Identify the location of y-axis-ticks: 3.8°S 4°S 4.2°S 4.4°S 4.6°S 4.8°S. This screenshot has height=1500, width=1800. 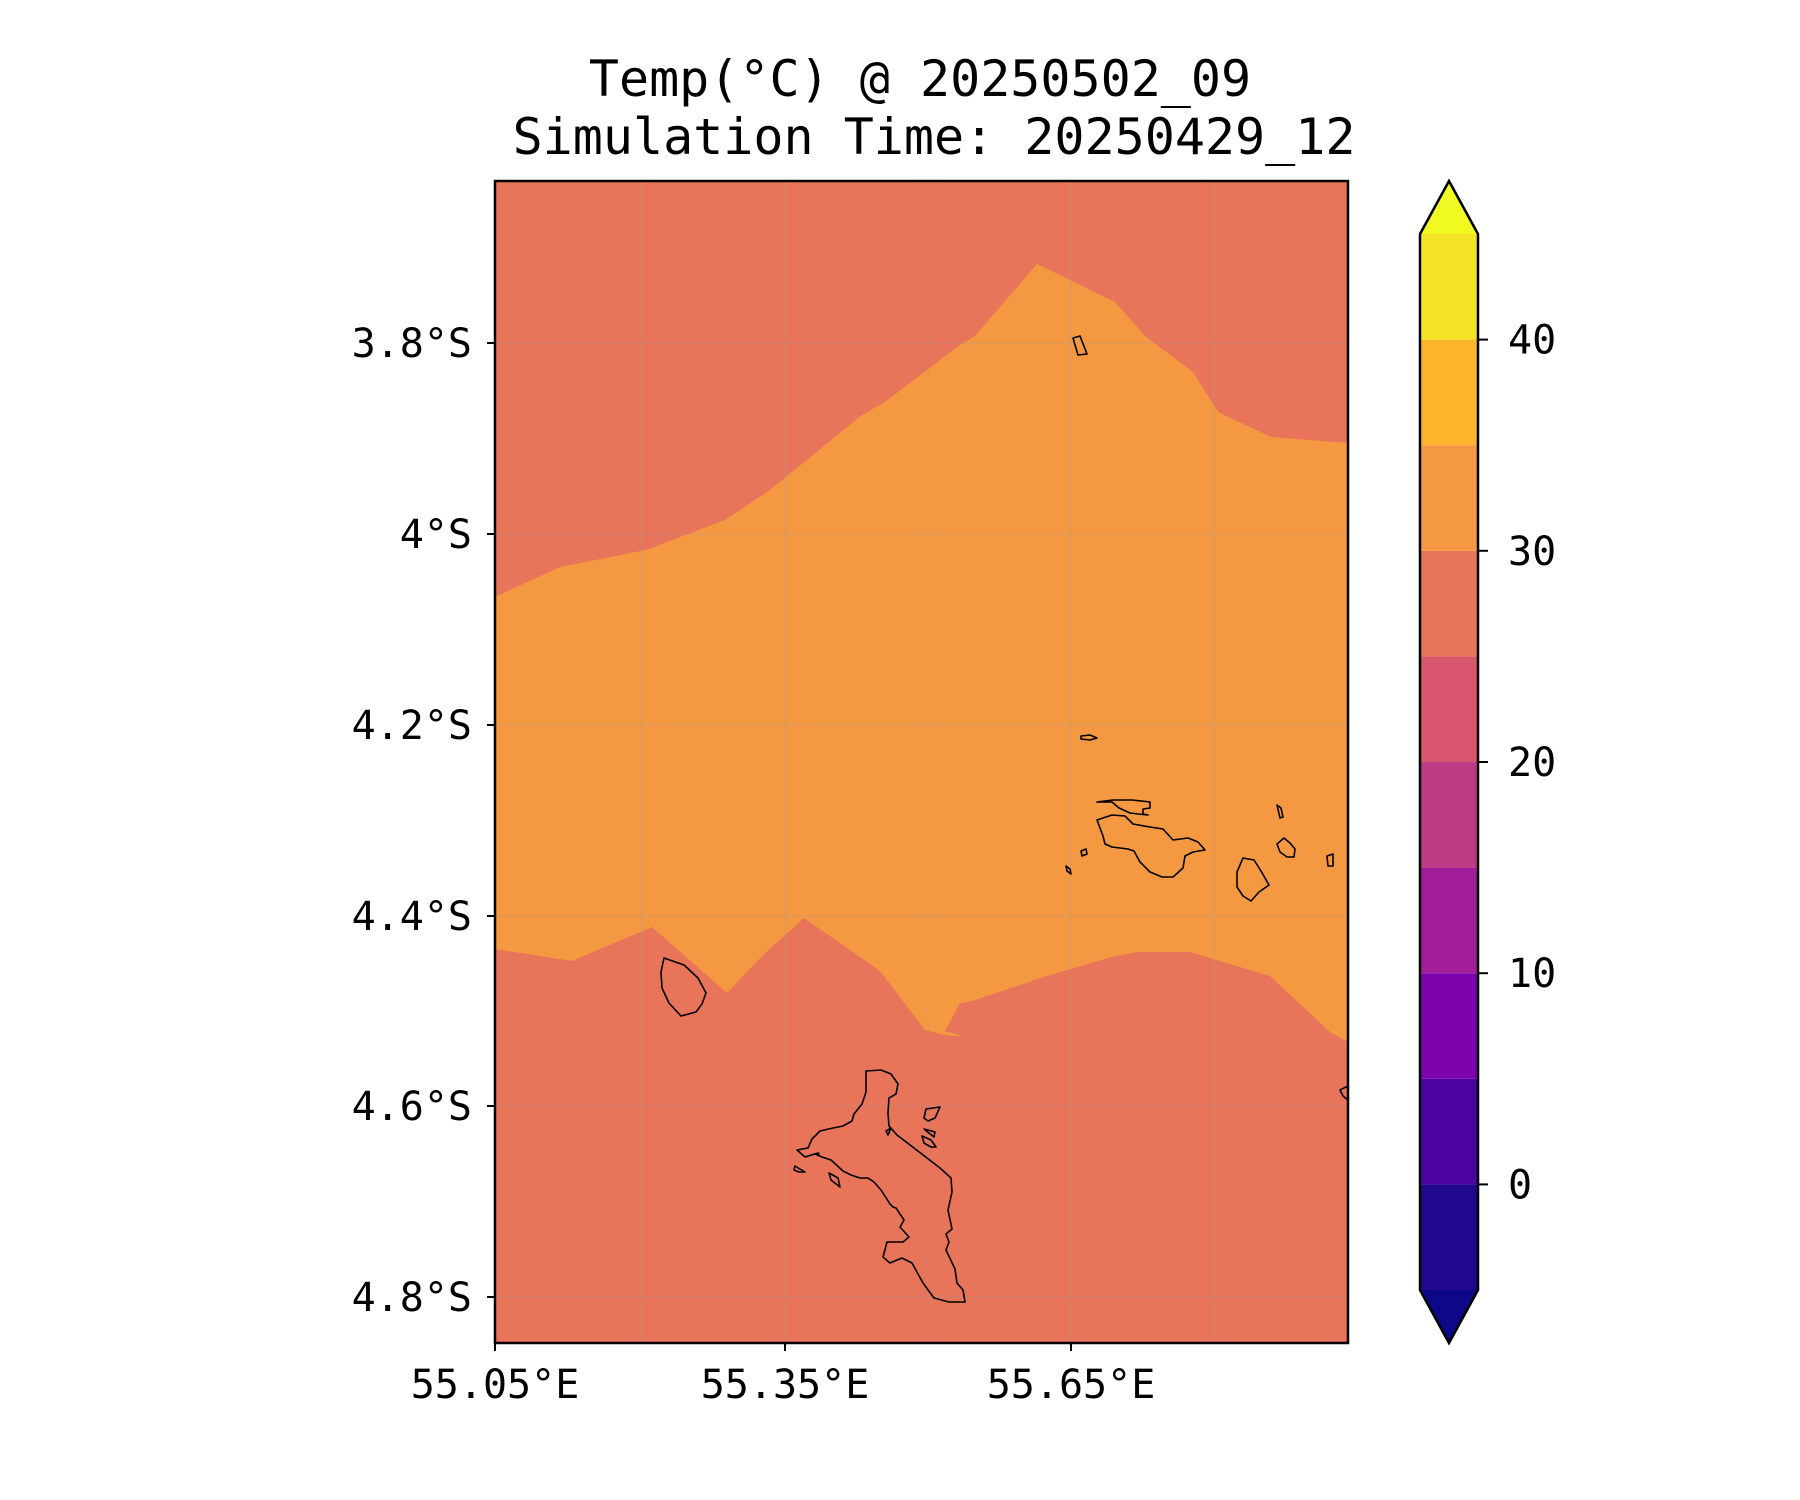
(423, 821).